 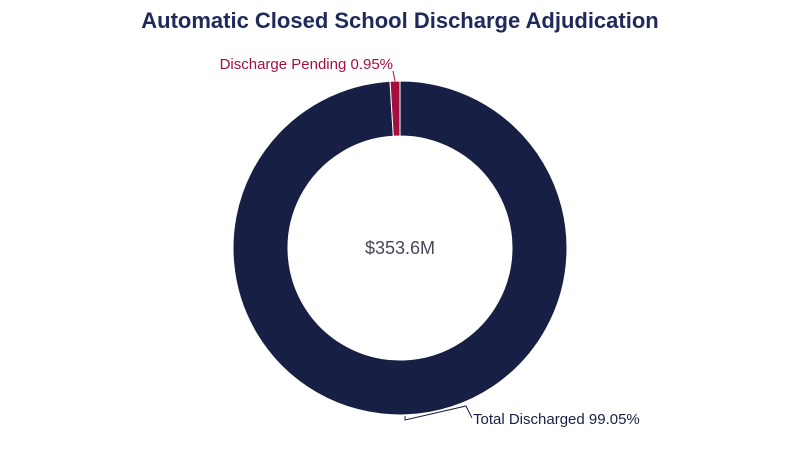 I want to click on slice-label-total-discharged: Total Discharged 99.05%, so click(x=556, y=419).